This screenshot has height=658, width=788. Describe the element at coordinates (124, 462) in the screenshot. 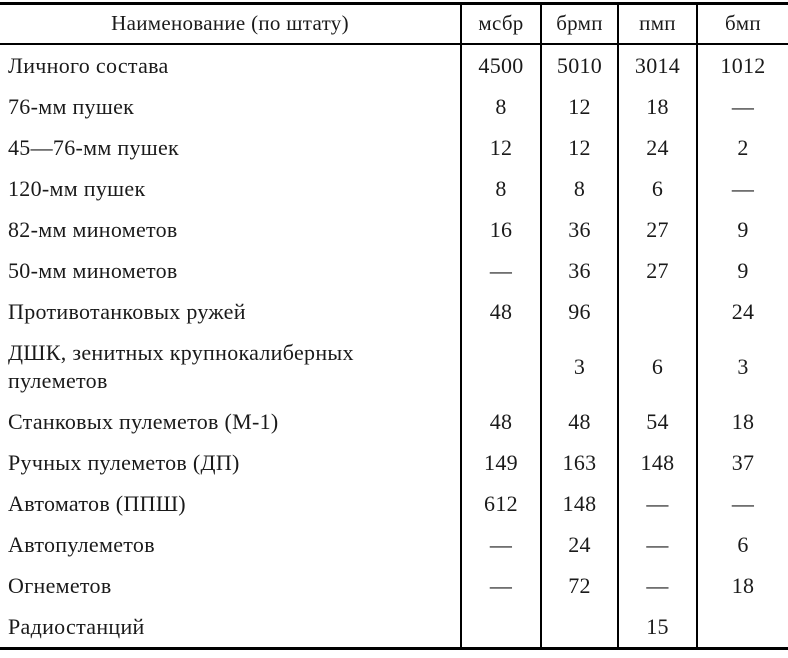

I see `row-label: Ручных пулеметов (ДП)` at that location.